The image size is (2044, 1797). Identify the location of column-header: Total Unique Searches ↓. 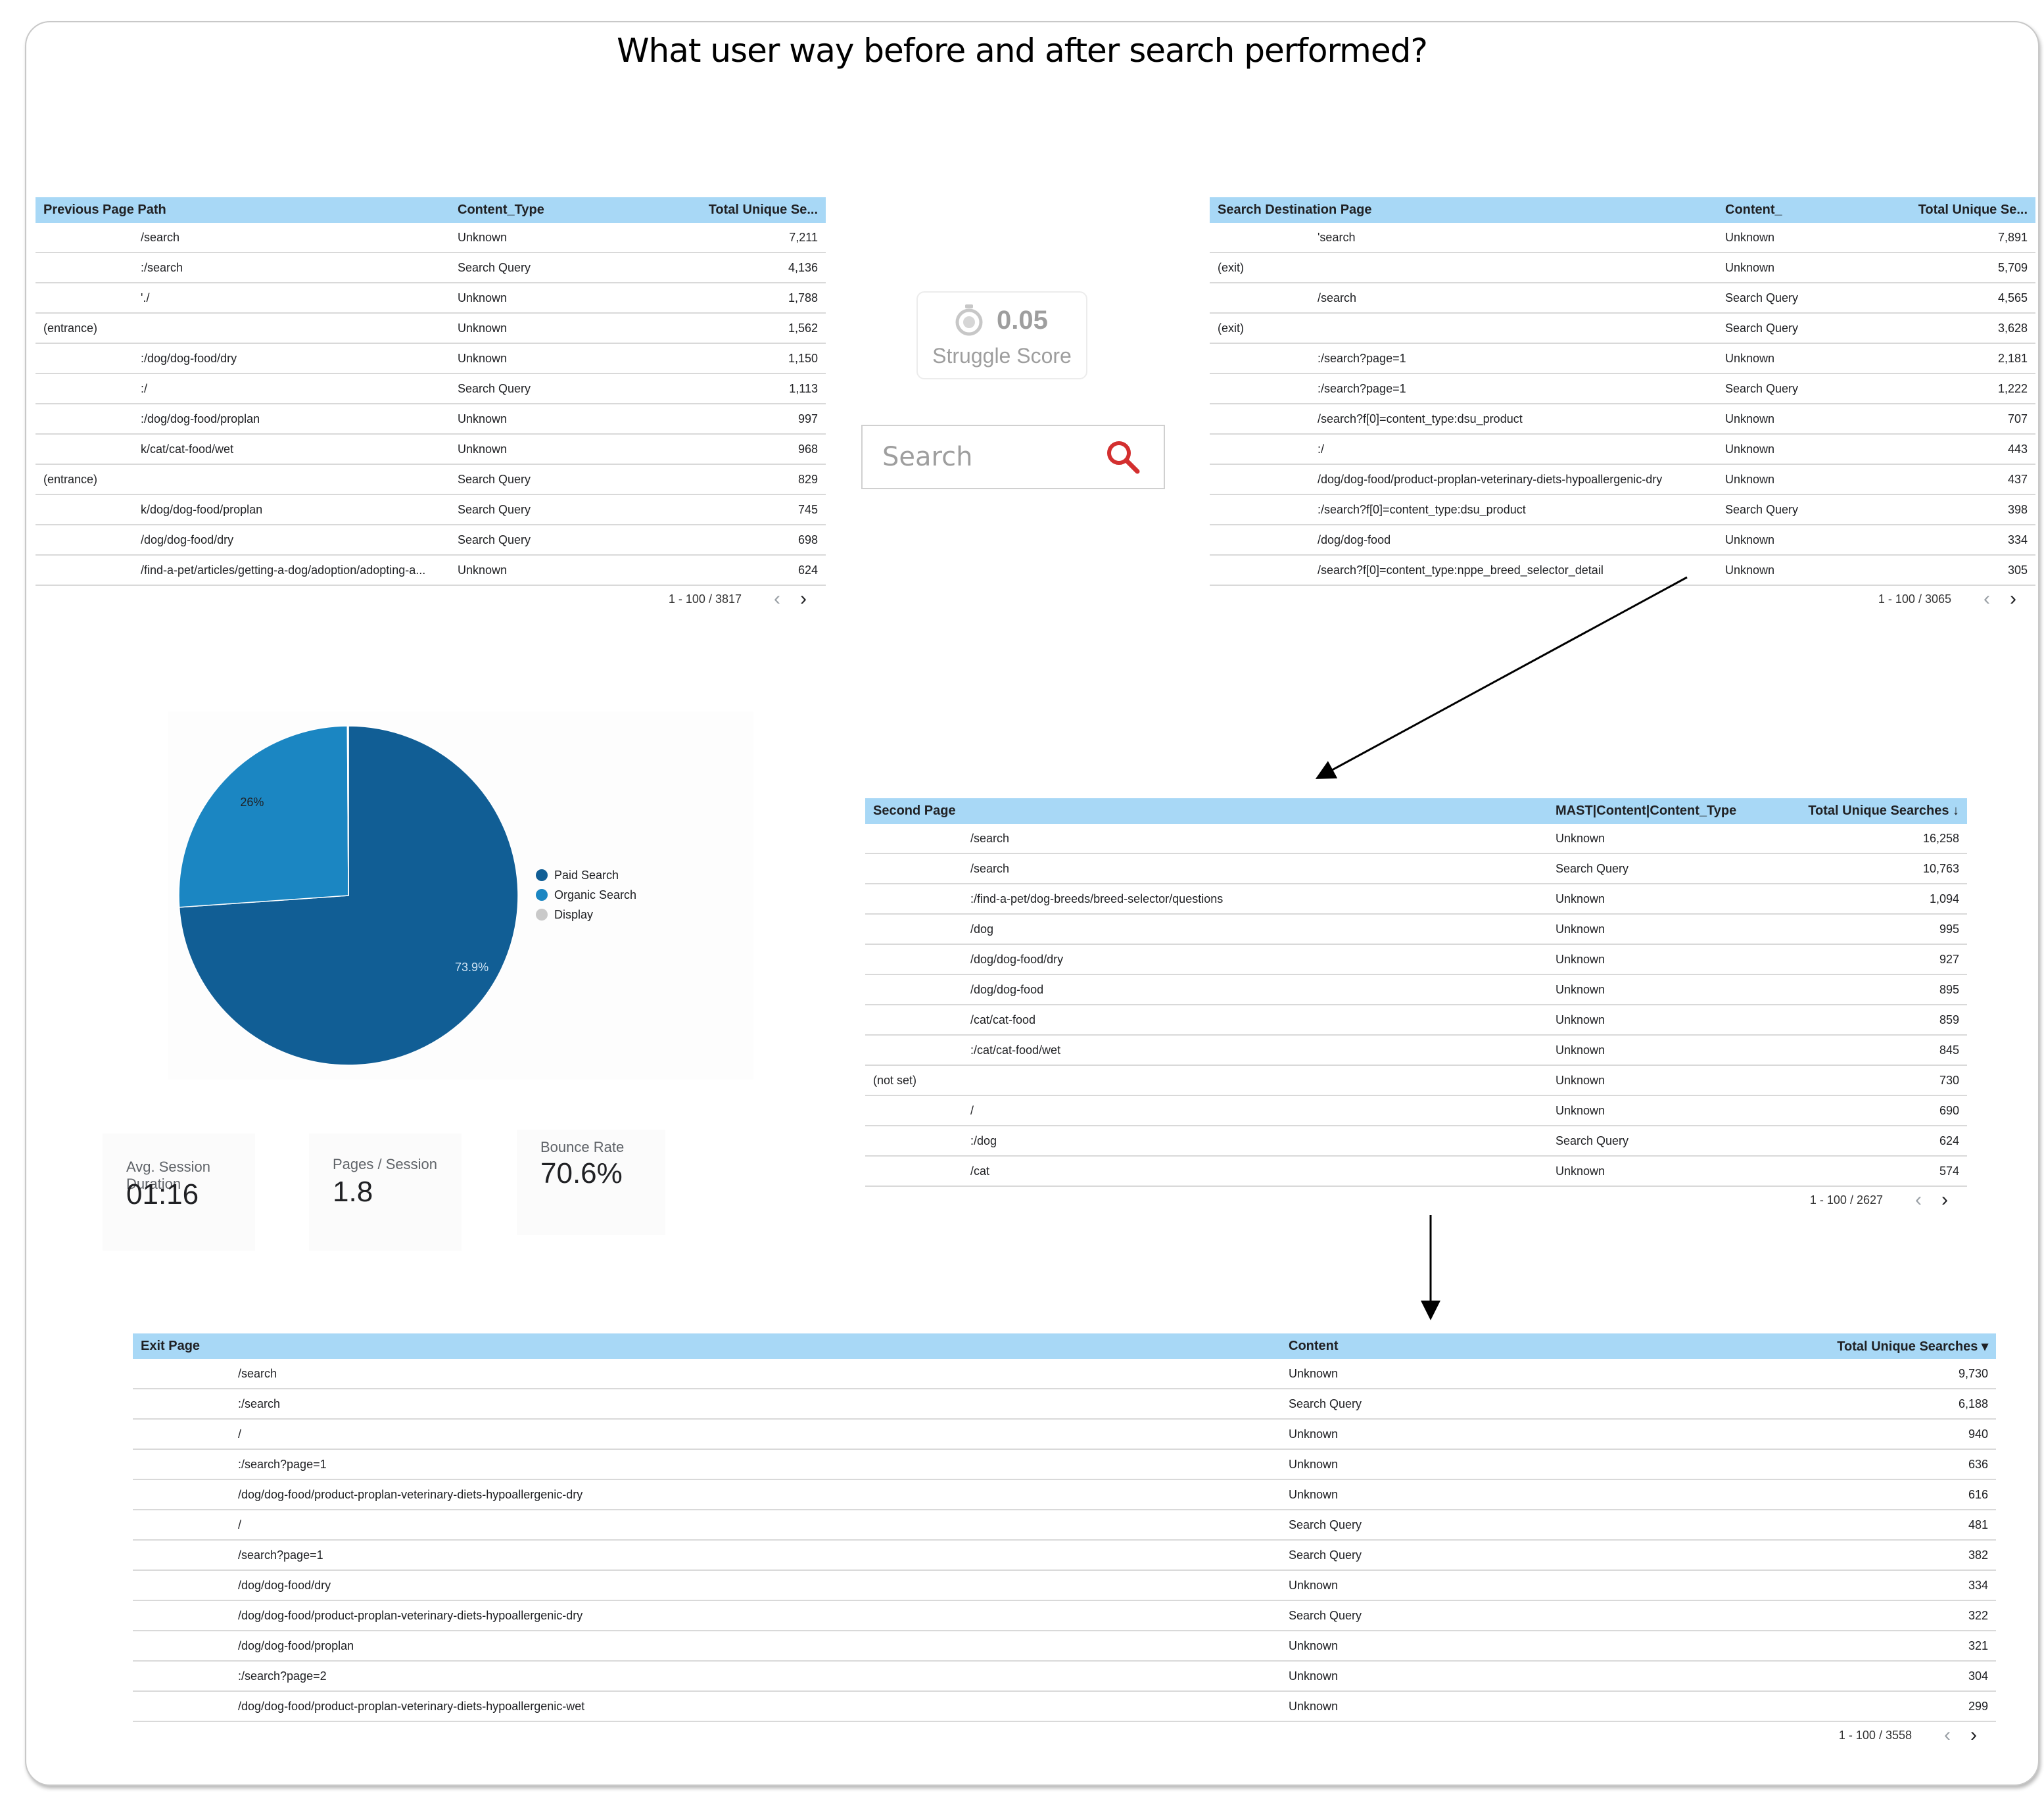
(1883, 810).